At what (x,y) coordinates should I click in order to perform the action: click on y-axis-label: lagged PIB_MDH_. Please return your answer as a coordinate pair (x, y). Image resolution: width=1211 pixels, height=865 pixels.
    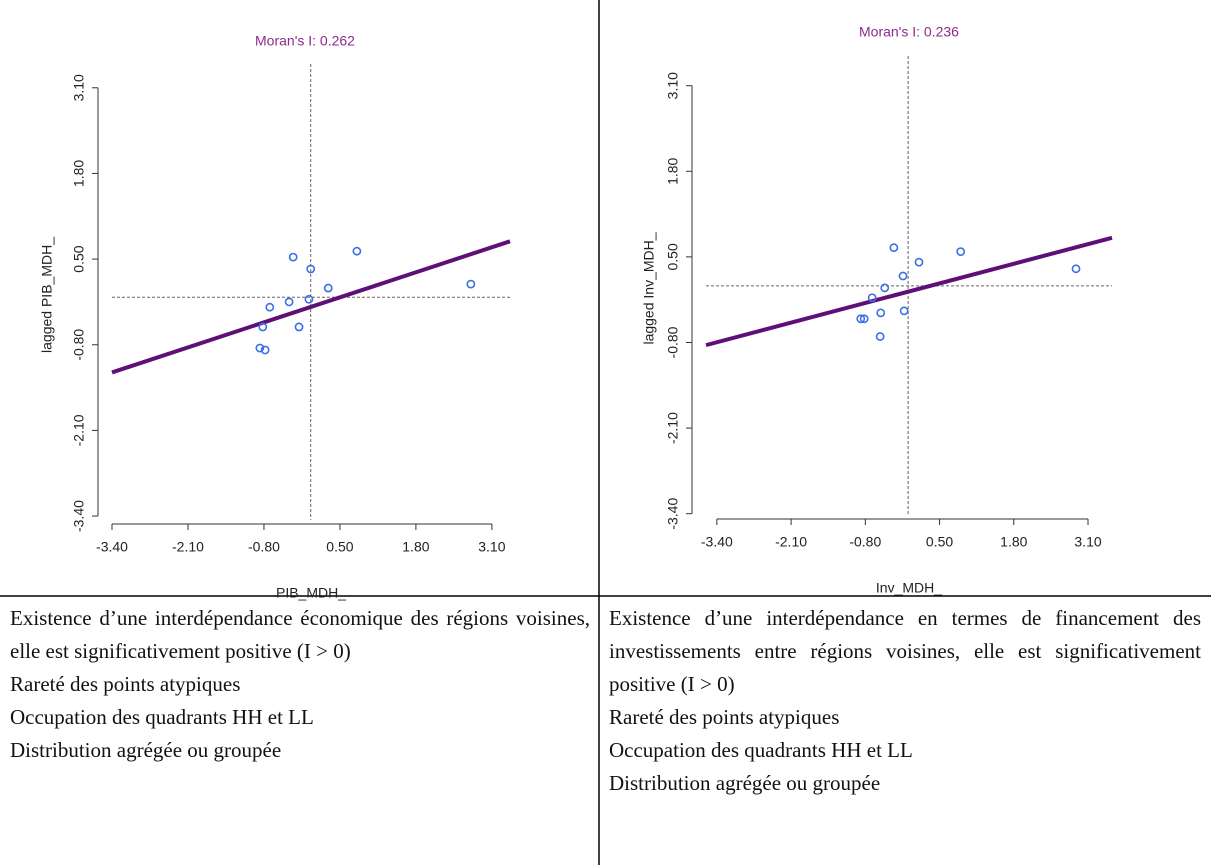
    Looking at the image, I should click on (47, 295).